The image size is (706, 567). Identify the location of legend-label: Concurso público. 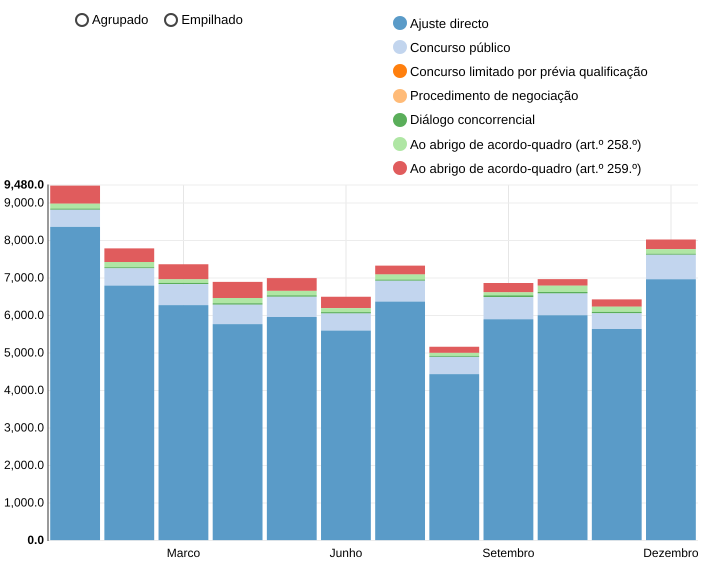
(460, 47).